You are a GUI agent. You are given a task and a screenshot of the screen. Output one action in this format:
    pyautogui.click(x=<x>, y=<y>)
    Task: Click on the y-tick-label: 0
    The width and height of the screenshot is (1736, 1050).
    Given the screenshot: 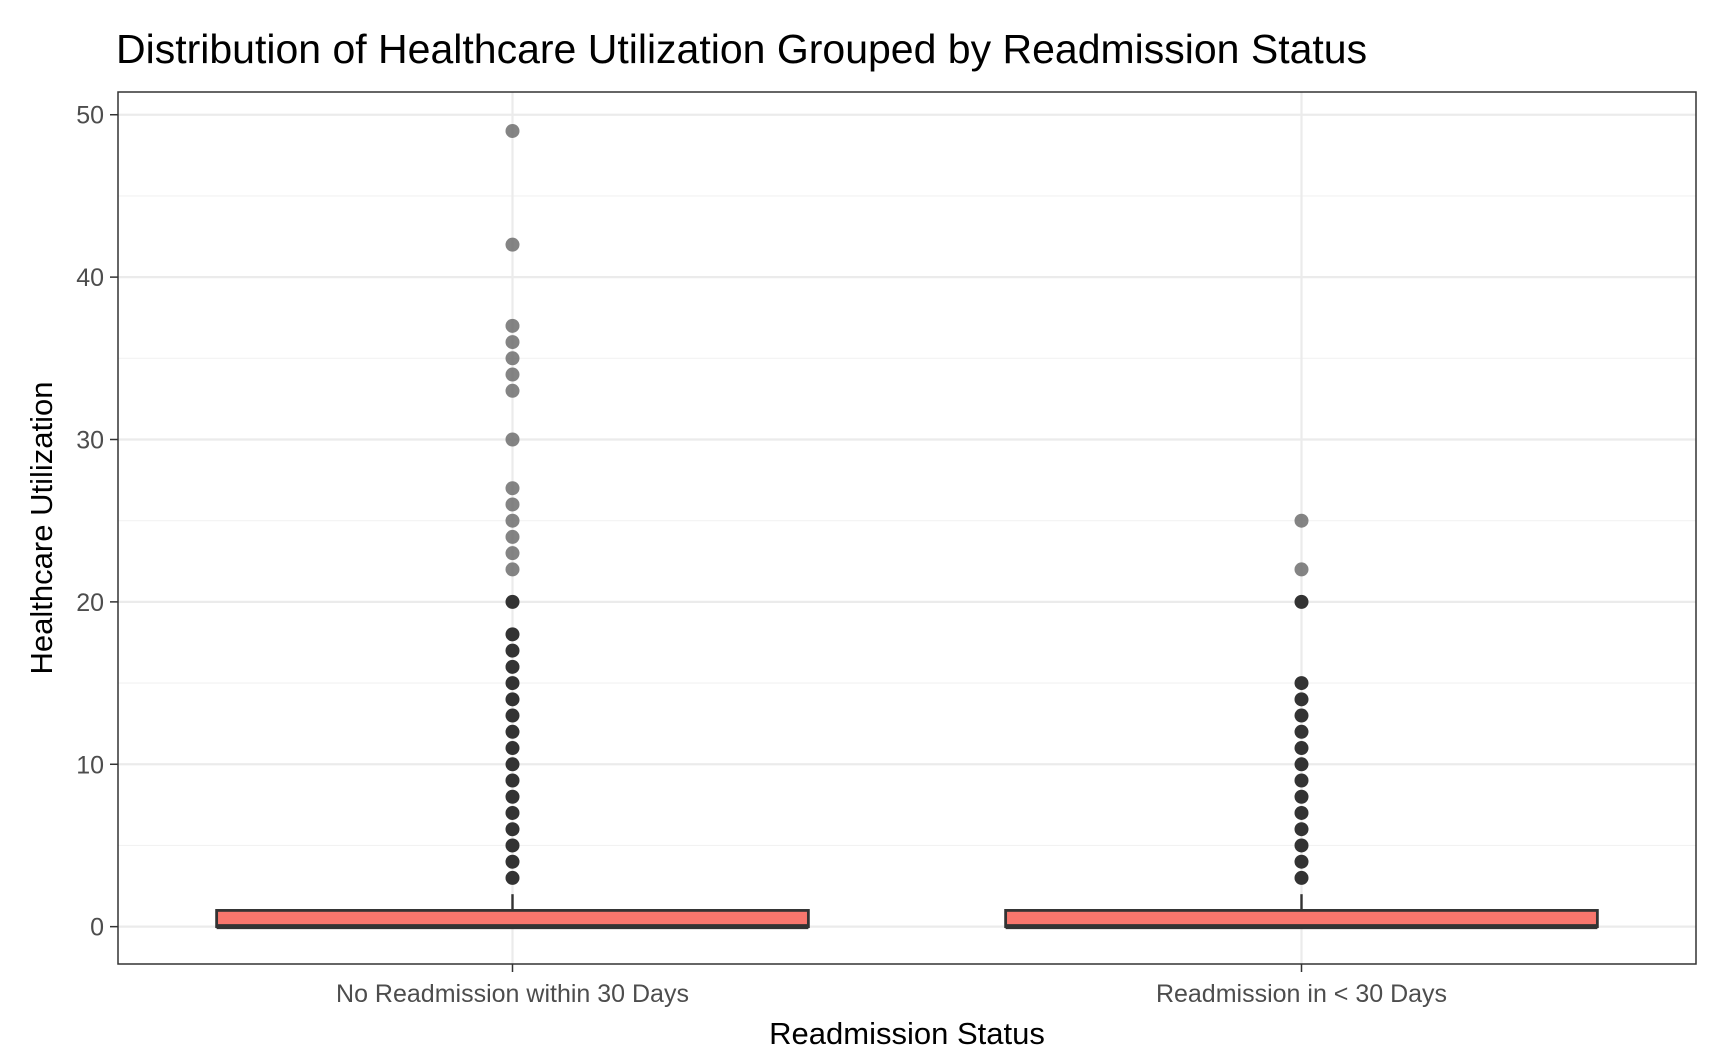 What is the action you would take?
    pyautogui.click(x=97, y=928)
    